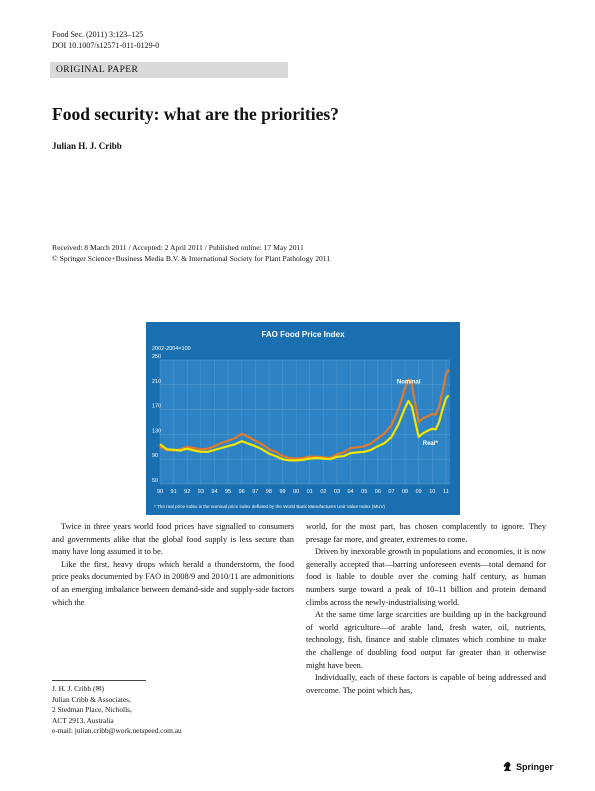  I want to click on publisher-name: Springer, so click(535, 766).